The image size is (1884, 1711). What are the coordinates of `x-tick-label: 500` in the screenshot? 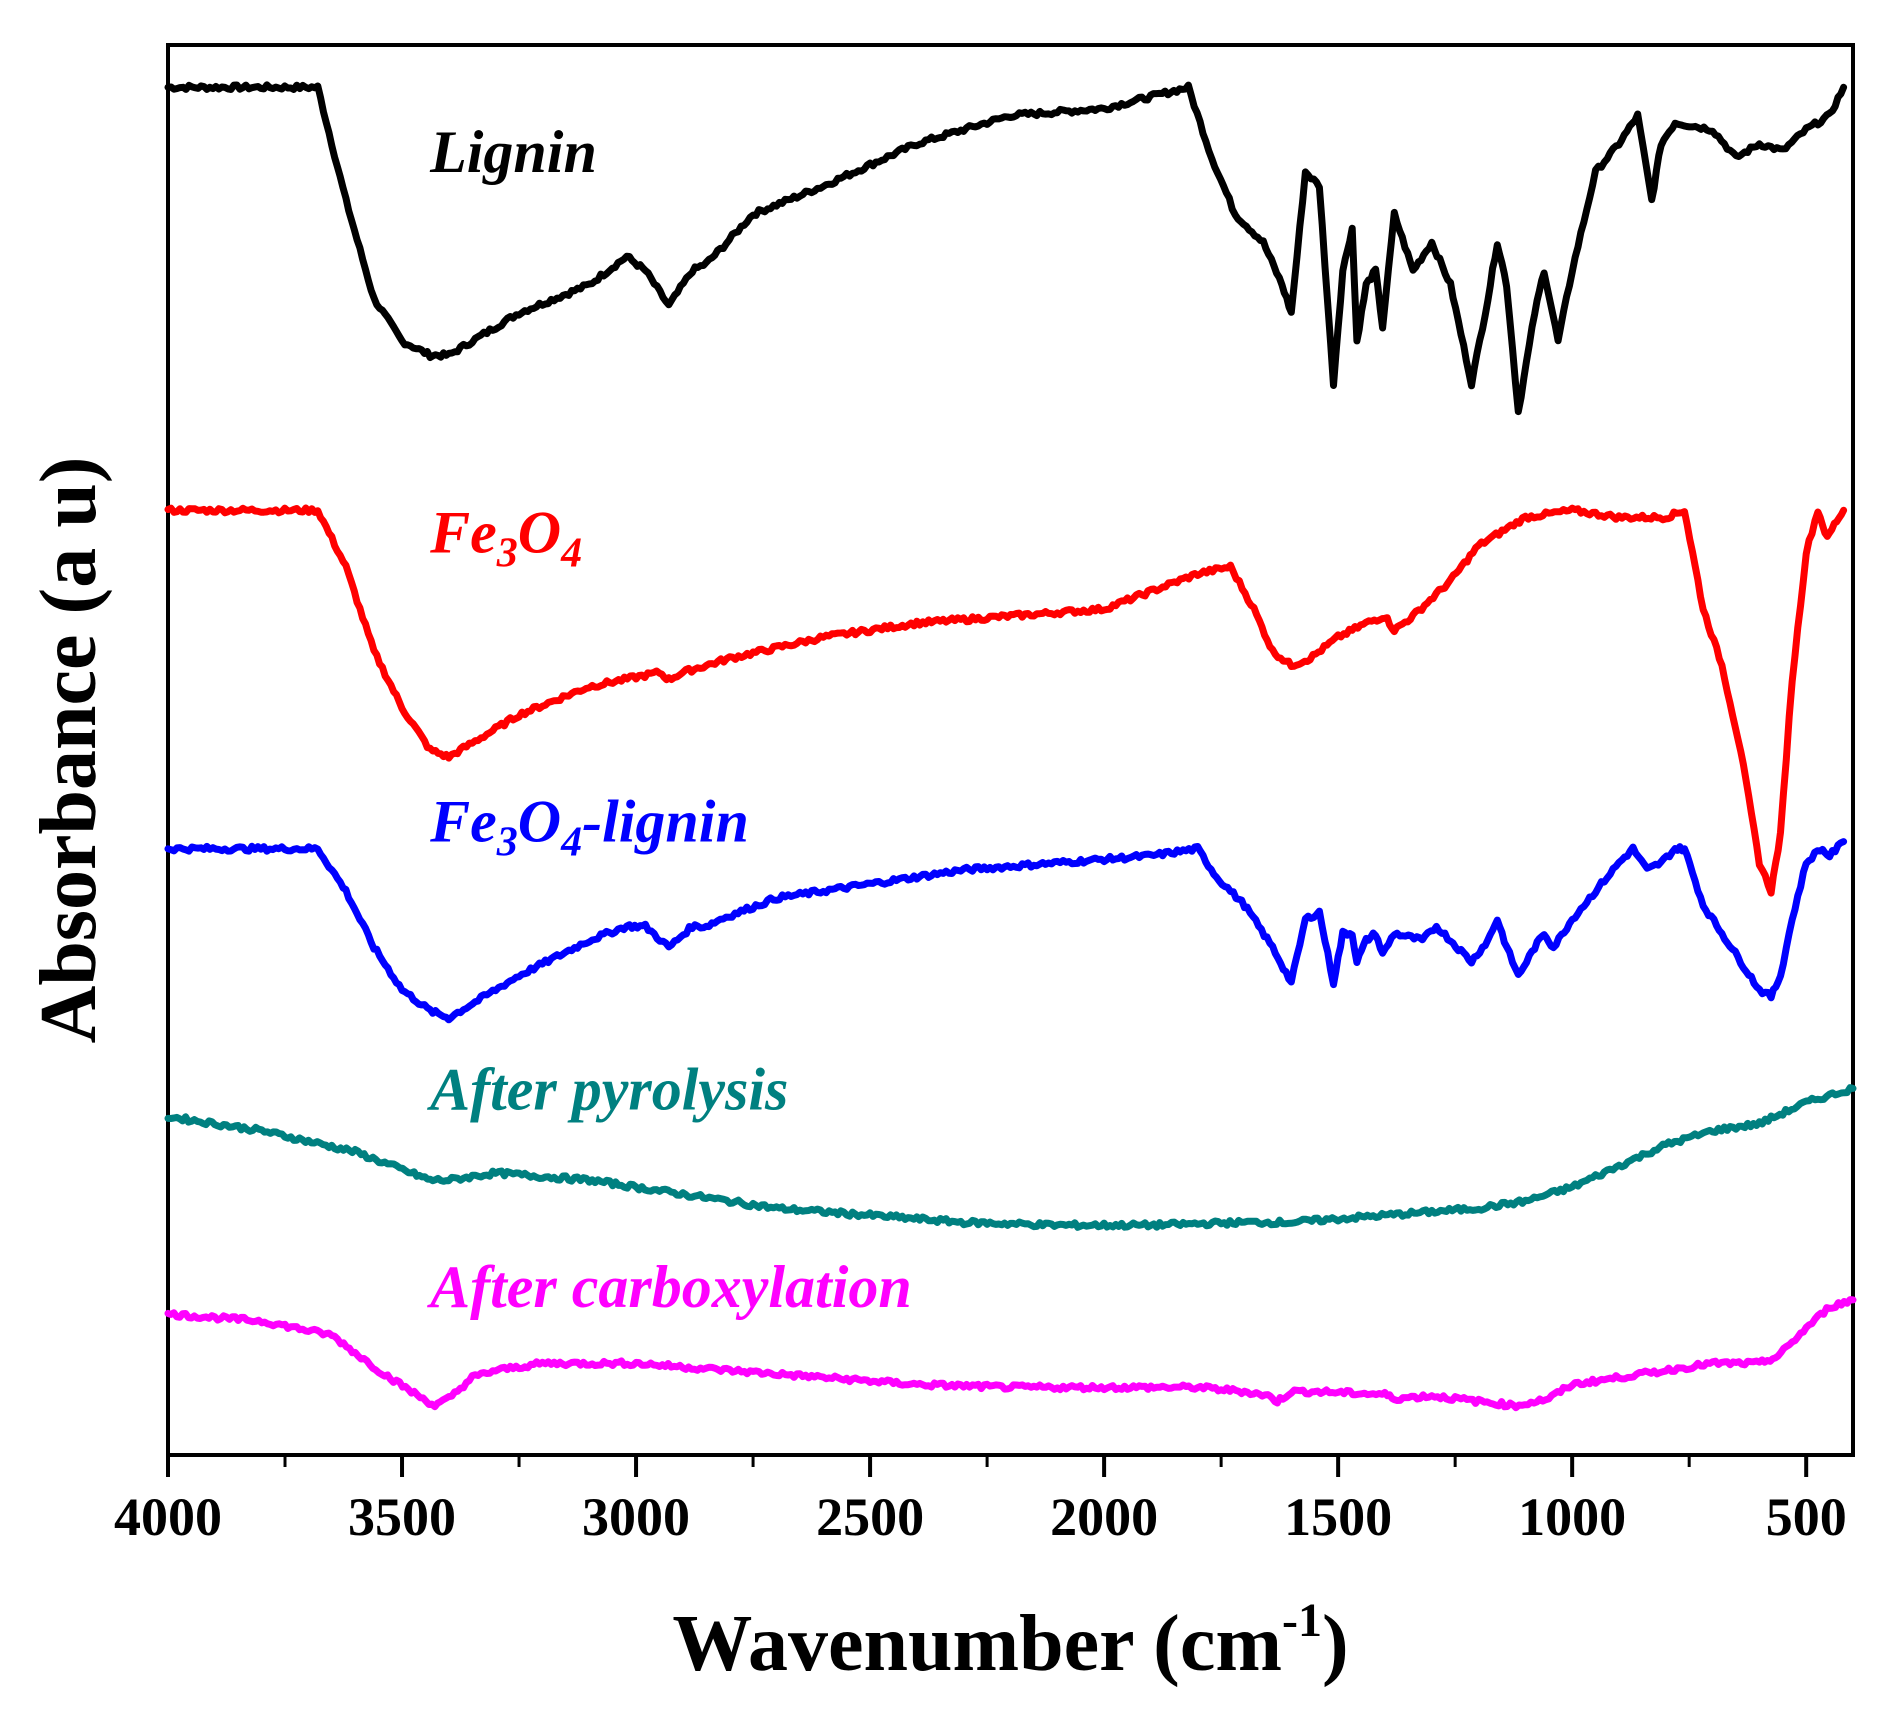 It's located at (1806, 1517).